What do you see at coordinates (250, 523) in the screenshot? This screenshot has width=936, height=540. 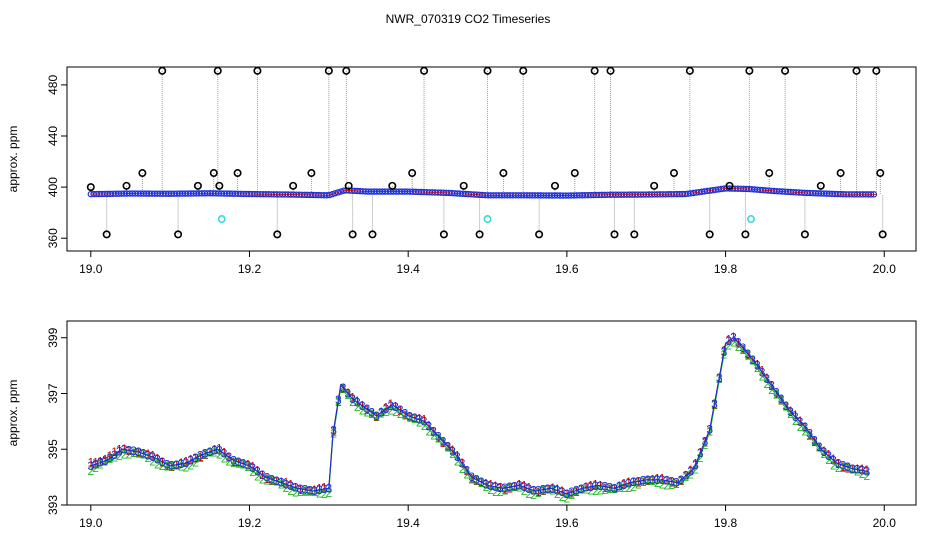 I see `x-tick-label: 19.2` at bounding box center [250, 523].